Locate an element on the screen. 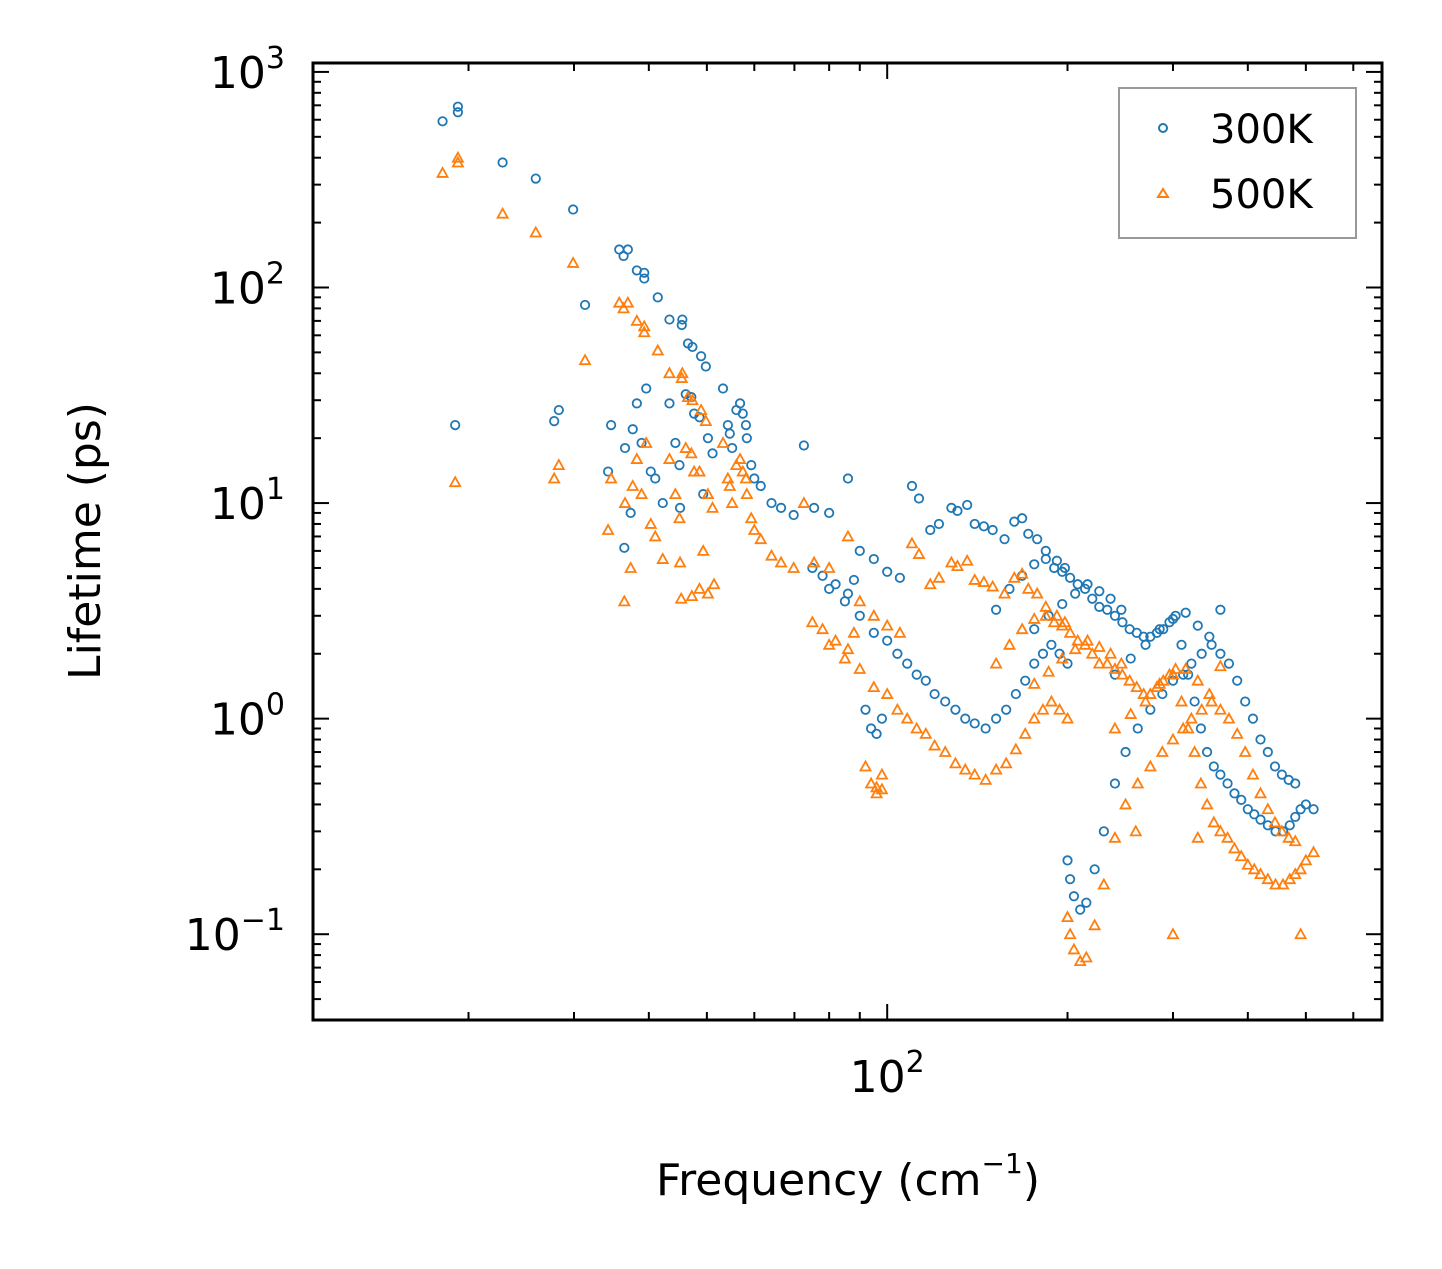 The image size is (1442, 1269). y-tick-label: 10⁻¹ is located at coordinates (235, 932).